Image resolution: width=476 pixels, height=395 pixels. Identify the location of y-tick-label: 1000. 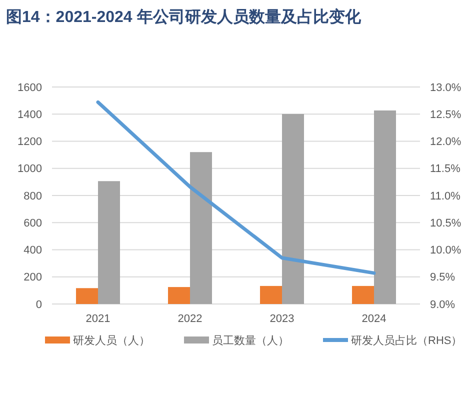
(30, 169).